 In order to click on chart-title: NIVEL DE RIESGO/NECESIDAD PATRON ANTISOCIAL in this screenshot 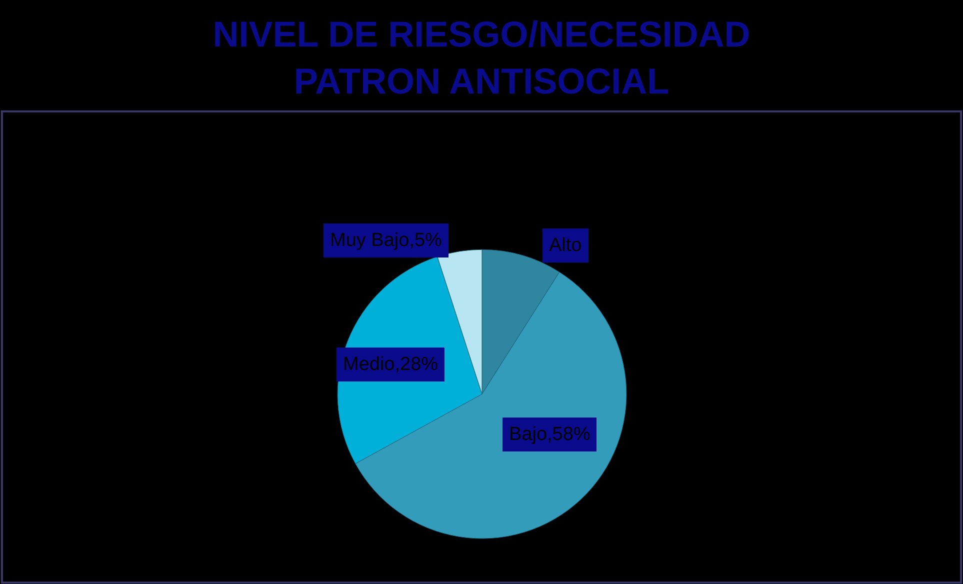, I will do `click(481, 58)`.